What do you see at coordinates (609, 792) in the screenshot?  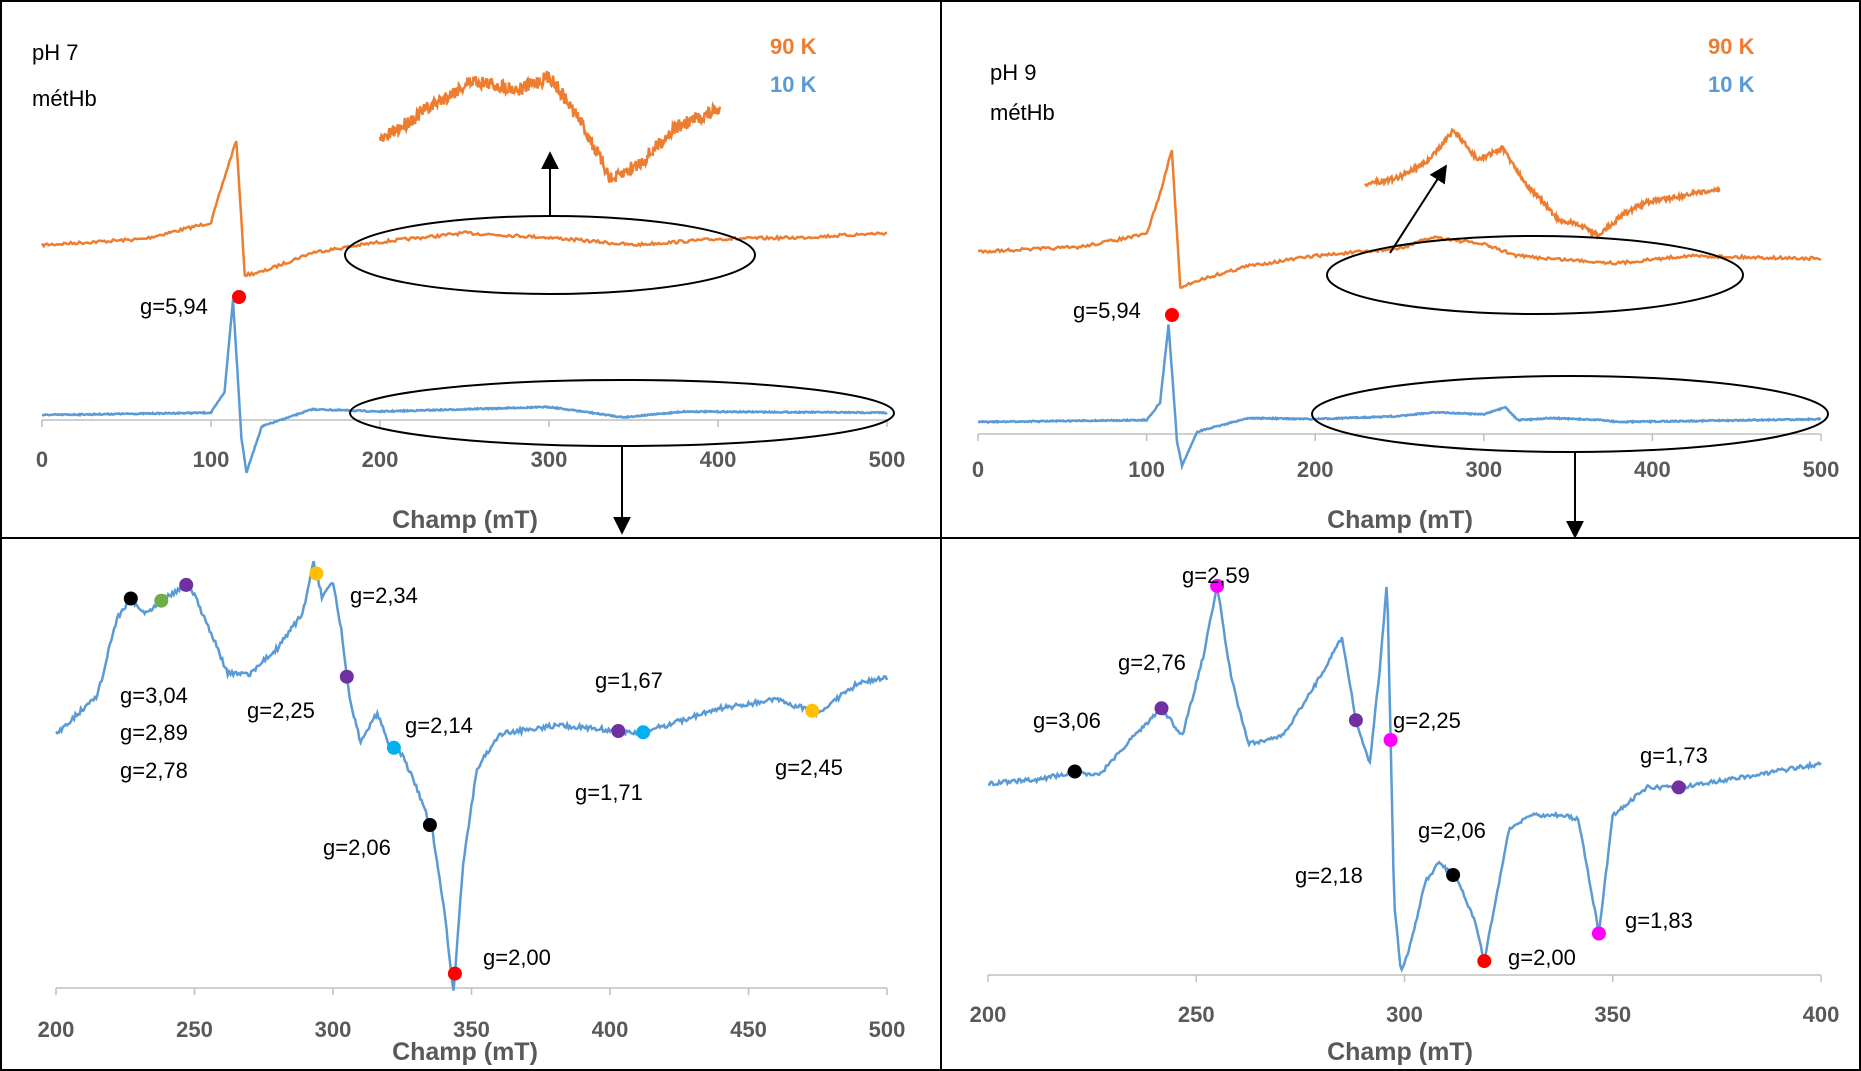 I see `g-label-1-71: g=1,71` at bounding box center [609, 792].